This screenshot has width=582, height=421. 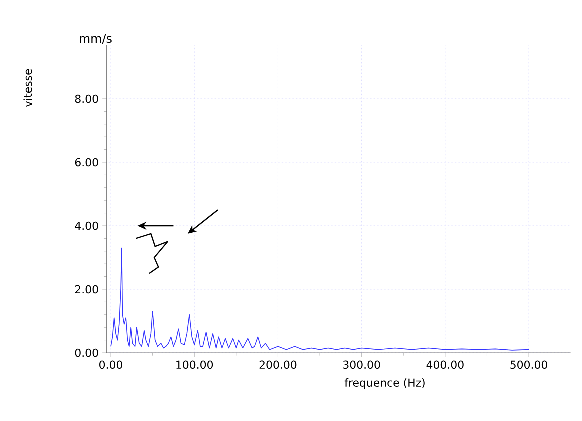 What do you see at coordinates (111, 365) in the screenshot?
I see `x-tick-label: 0.00` at bounding box center [111, 365].